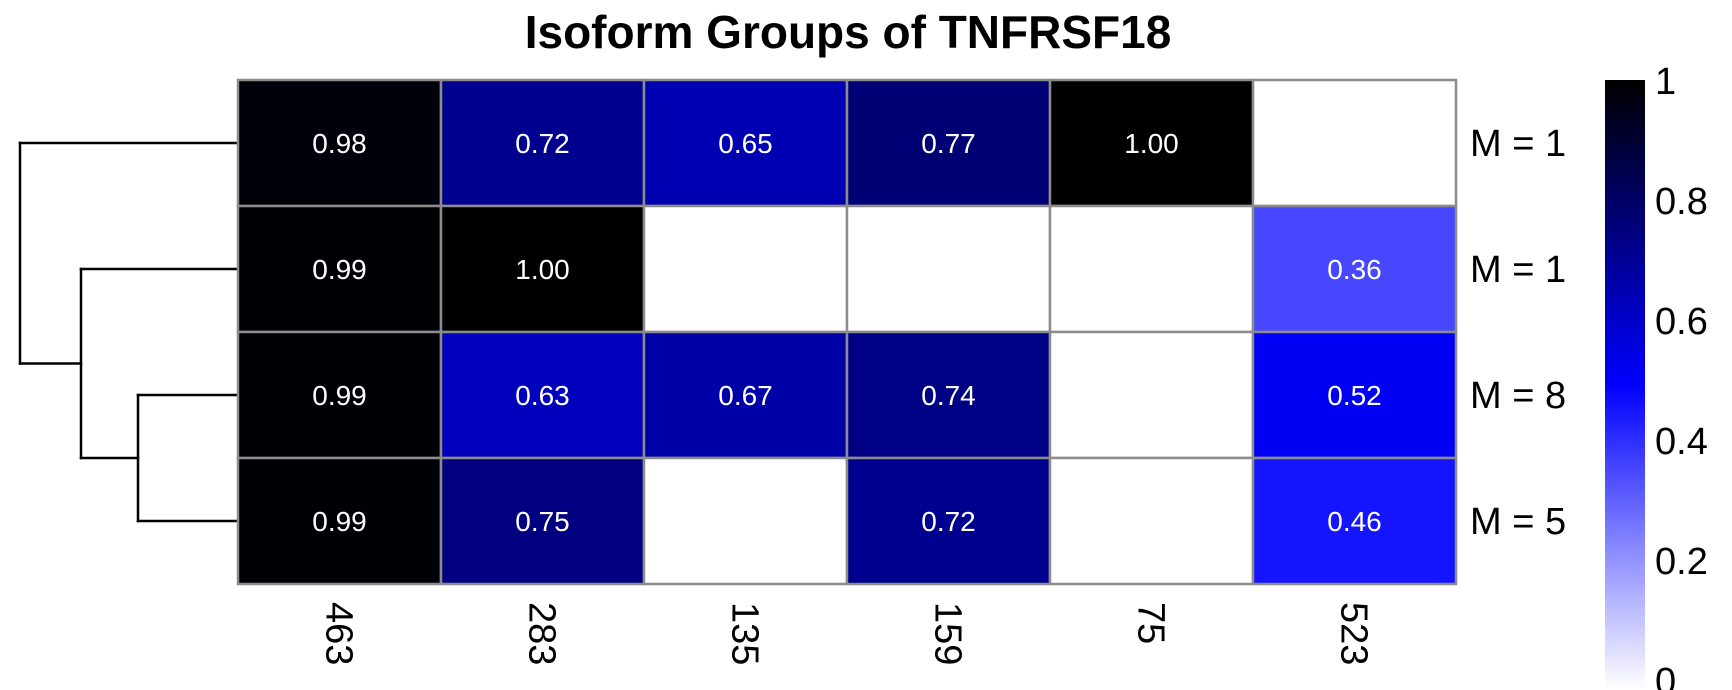 This screenshot has width=1732, height=690. I want to click on scale-tick-label: 0.8, so click(1681, 202).